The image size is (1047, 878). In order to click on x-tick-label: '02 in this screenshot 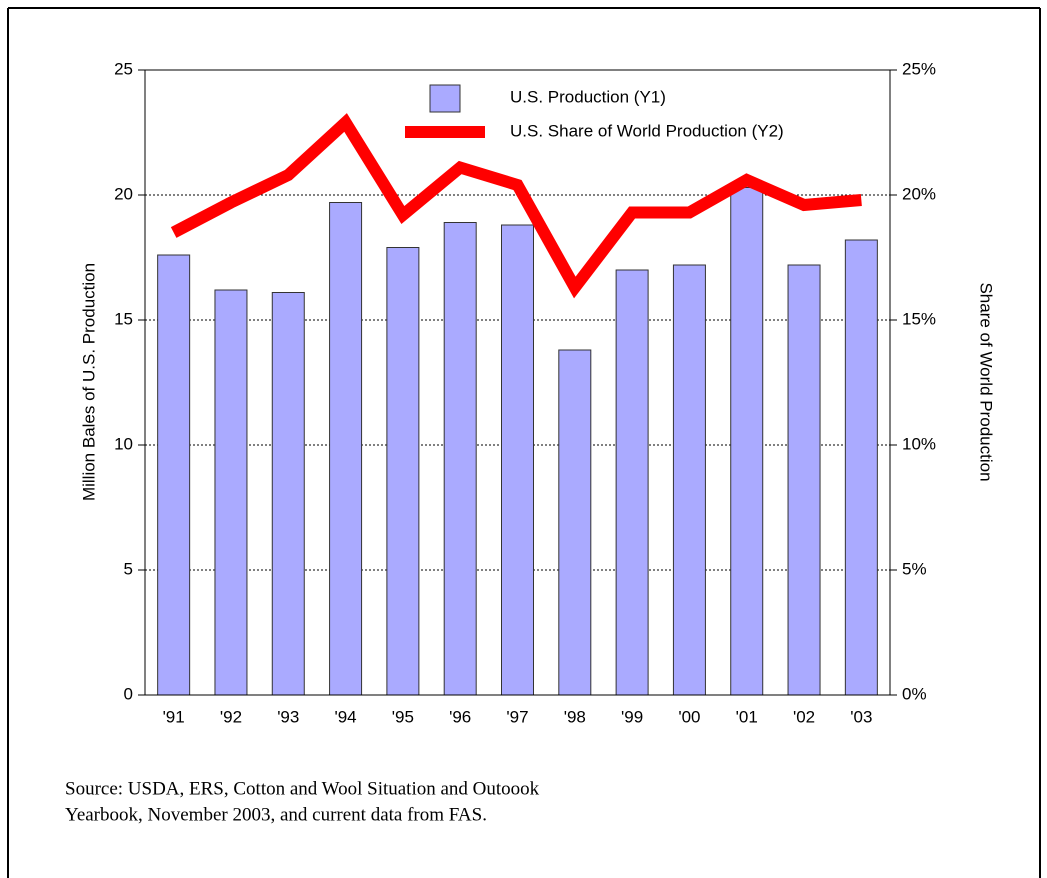, I will do `click(804, 716)`.